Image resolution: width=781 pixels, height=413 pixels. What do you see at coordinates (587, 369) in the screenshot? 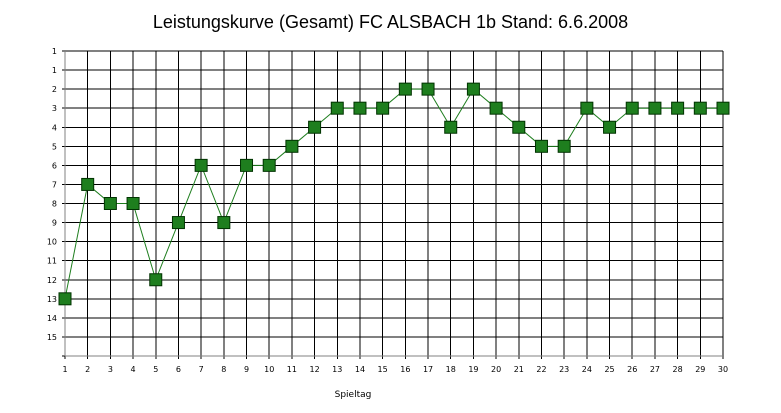
I see `x-tick-label: 24` at bounding box center [587, 369].